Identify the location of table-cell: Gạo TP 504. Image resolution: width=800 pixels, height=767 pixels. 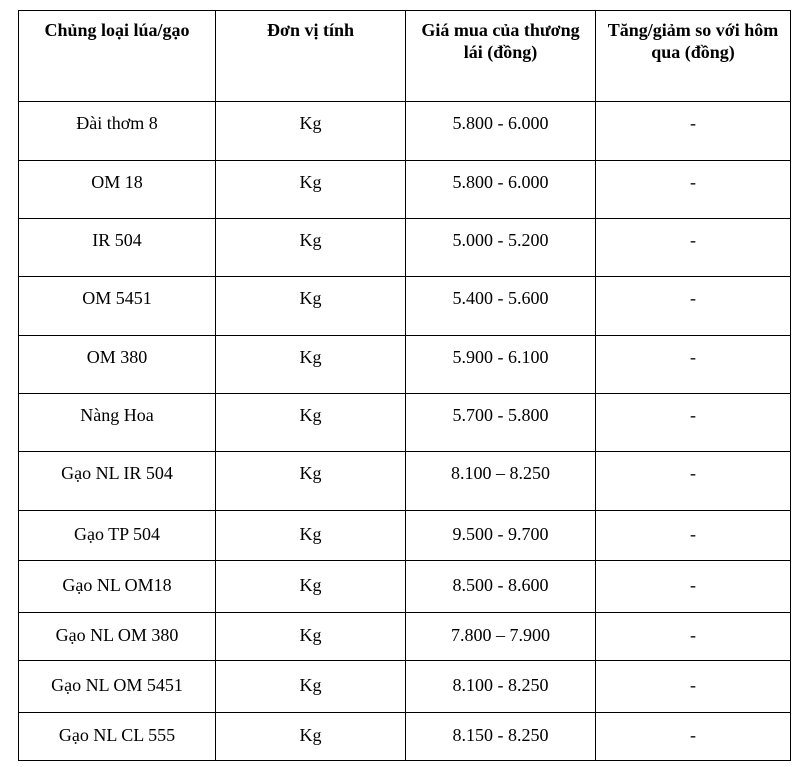
(117, 535).